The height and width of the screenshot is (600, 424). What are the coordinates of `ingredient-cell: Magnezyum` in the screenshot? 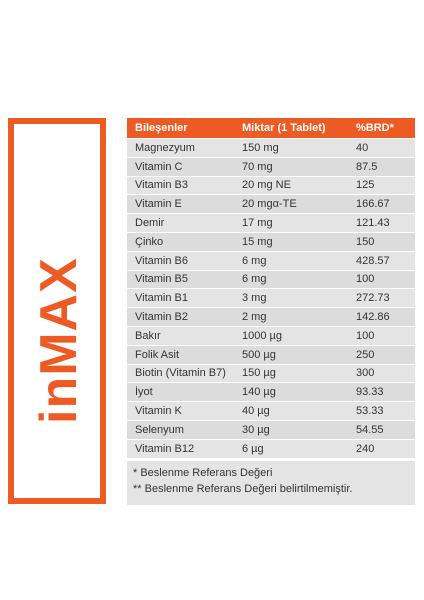 It's located at (165, 147).